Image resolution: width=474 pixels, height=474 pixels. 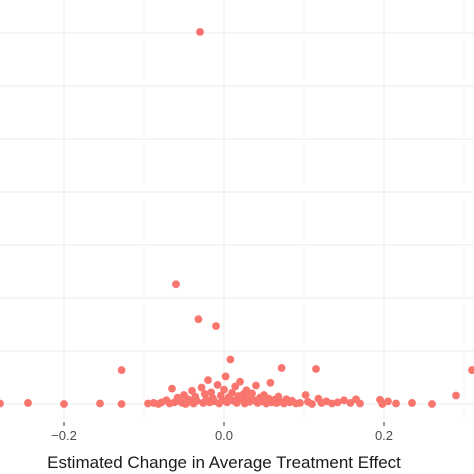 What do you see at coordinates (384, 435) in the screenshot?
I see `x-tick-label: 0.2` at bounding box center [384, 435].